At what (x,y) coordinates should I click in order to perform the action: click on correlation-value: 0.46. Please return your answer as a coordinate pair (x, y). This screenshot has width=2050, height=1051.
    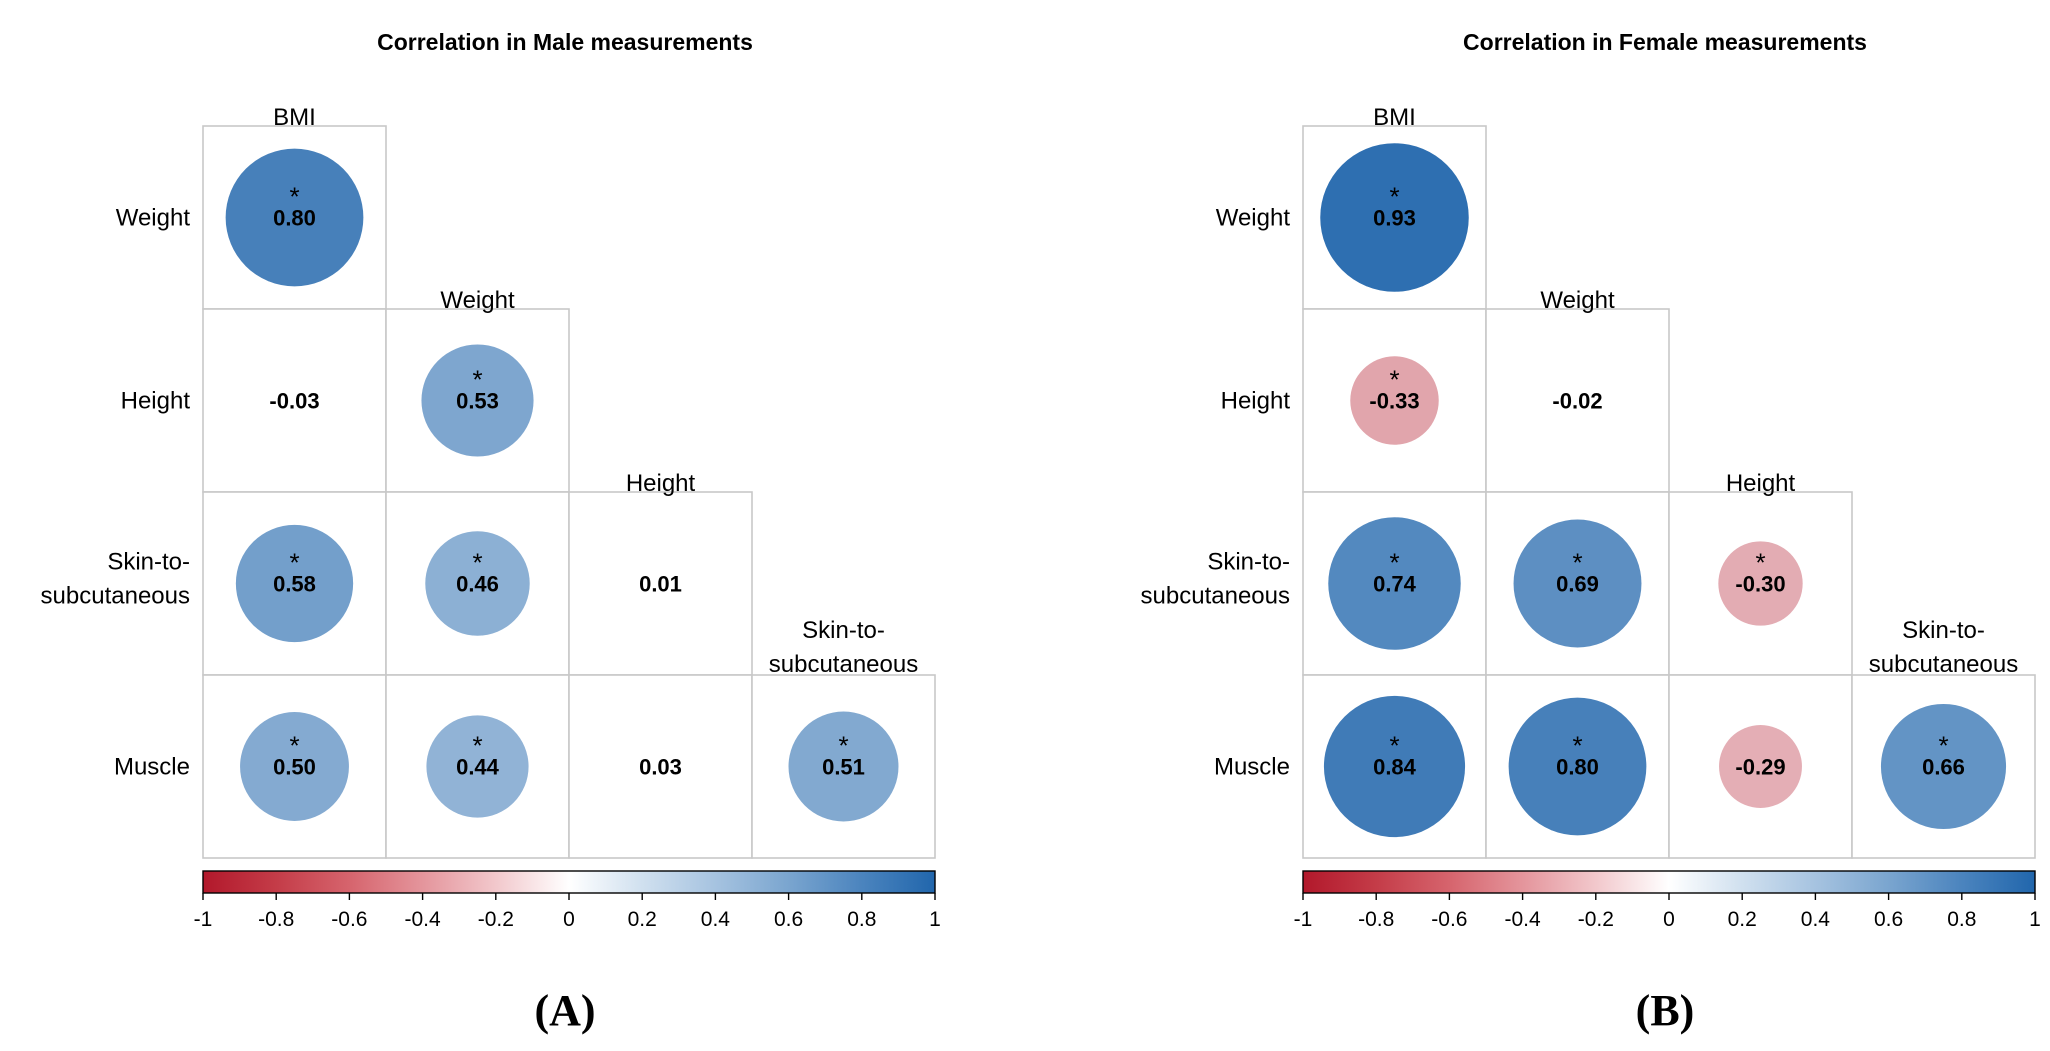
    Looking at the image, I should click on (477, 584).